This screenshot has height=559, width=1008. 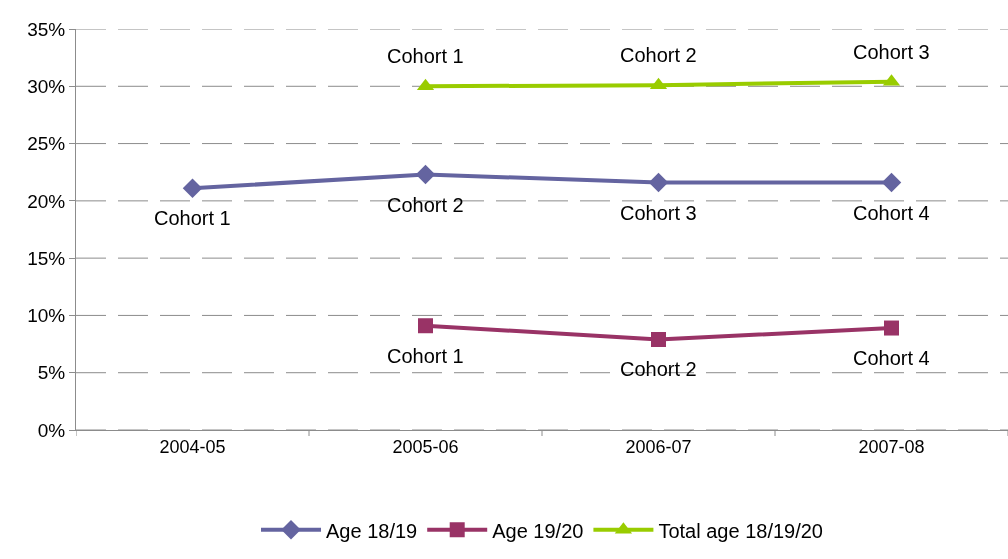 I want to click on x-tick-label: 2005-06, so click(x=425, y=446).